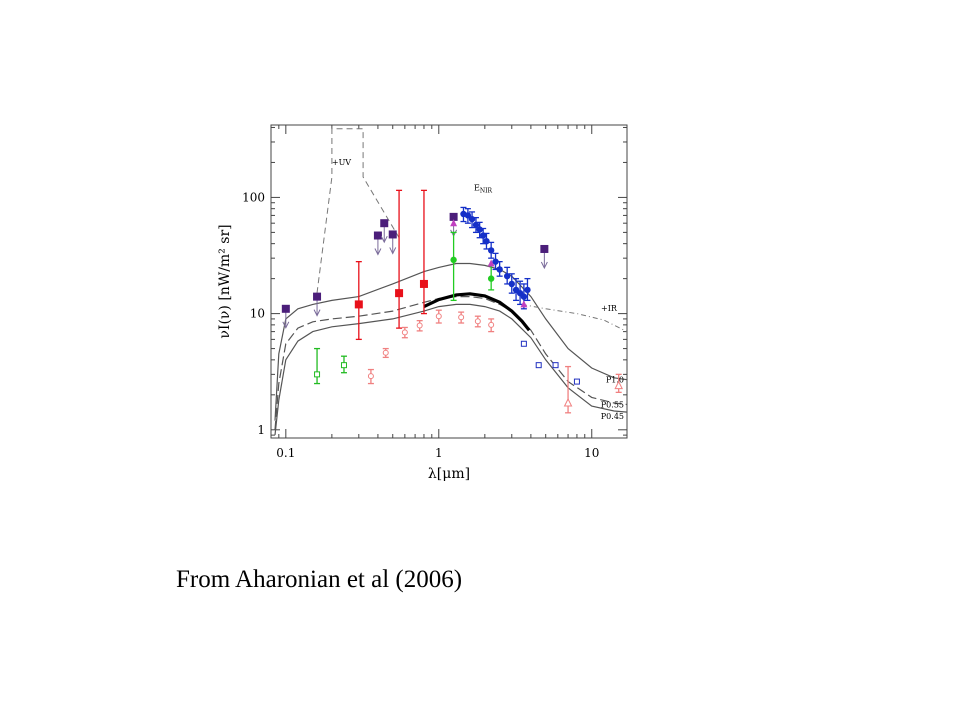 The height and width of the screenshot is (720, 960). What do you see at coordinates (439, 453) in the screenshot?
I see `x-tick-label: 1` at bounding box center [439, 453].